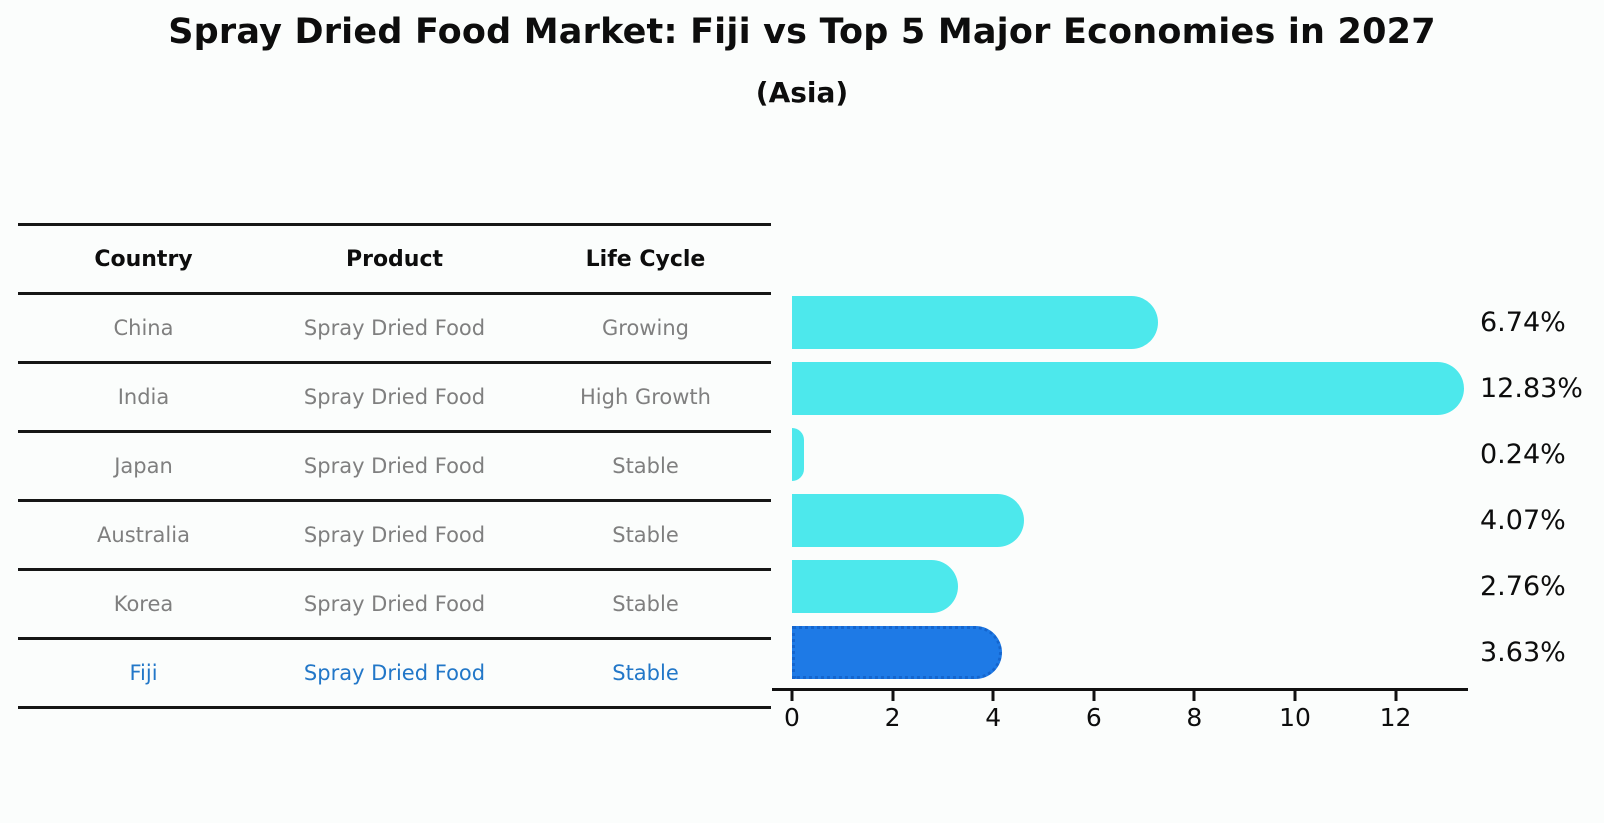  I want to click on x-tick-label: 10, so click(1295, 717).